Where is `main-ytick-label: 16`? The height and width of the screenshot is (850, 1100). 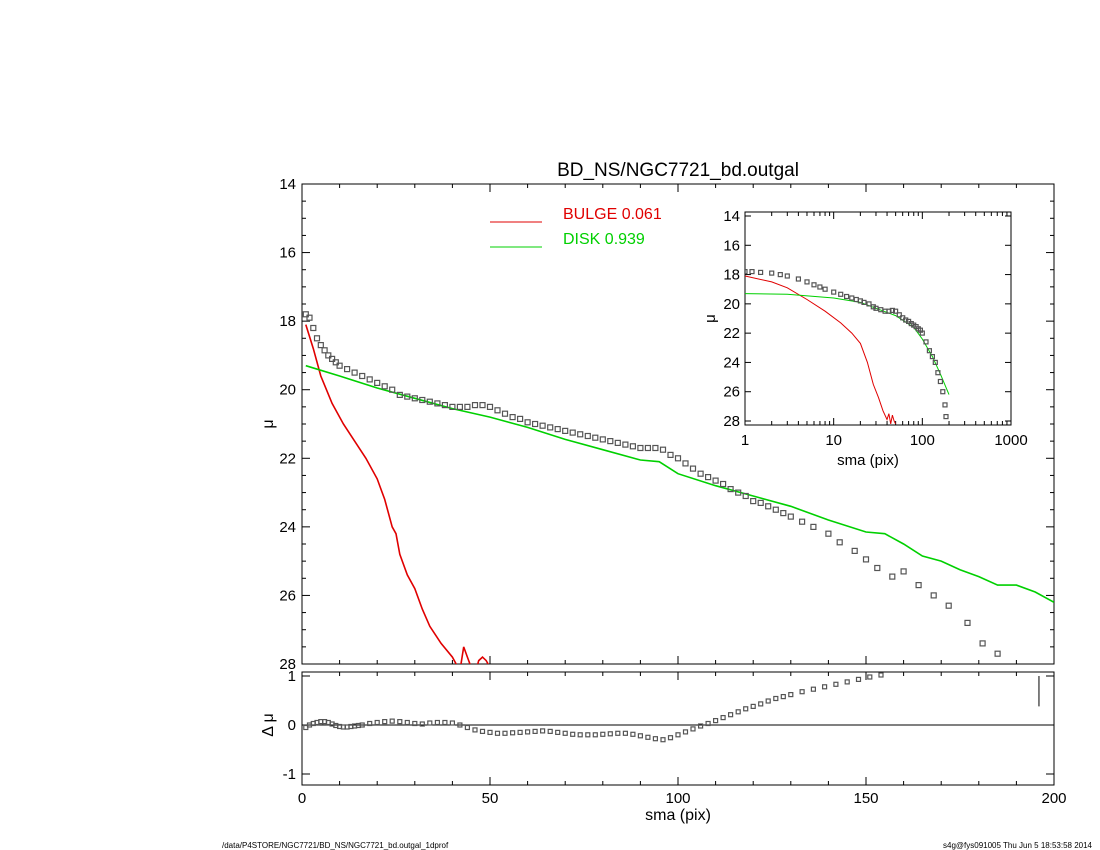 main-ytick-label: 16 is located at coordinates (287, 253).